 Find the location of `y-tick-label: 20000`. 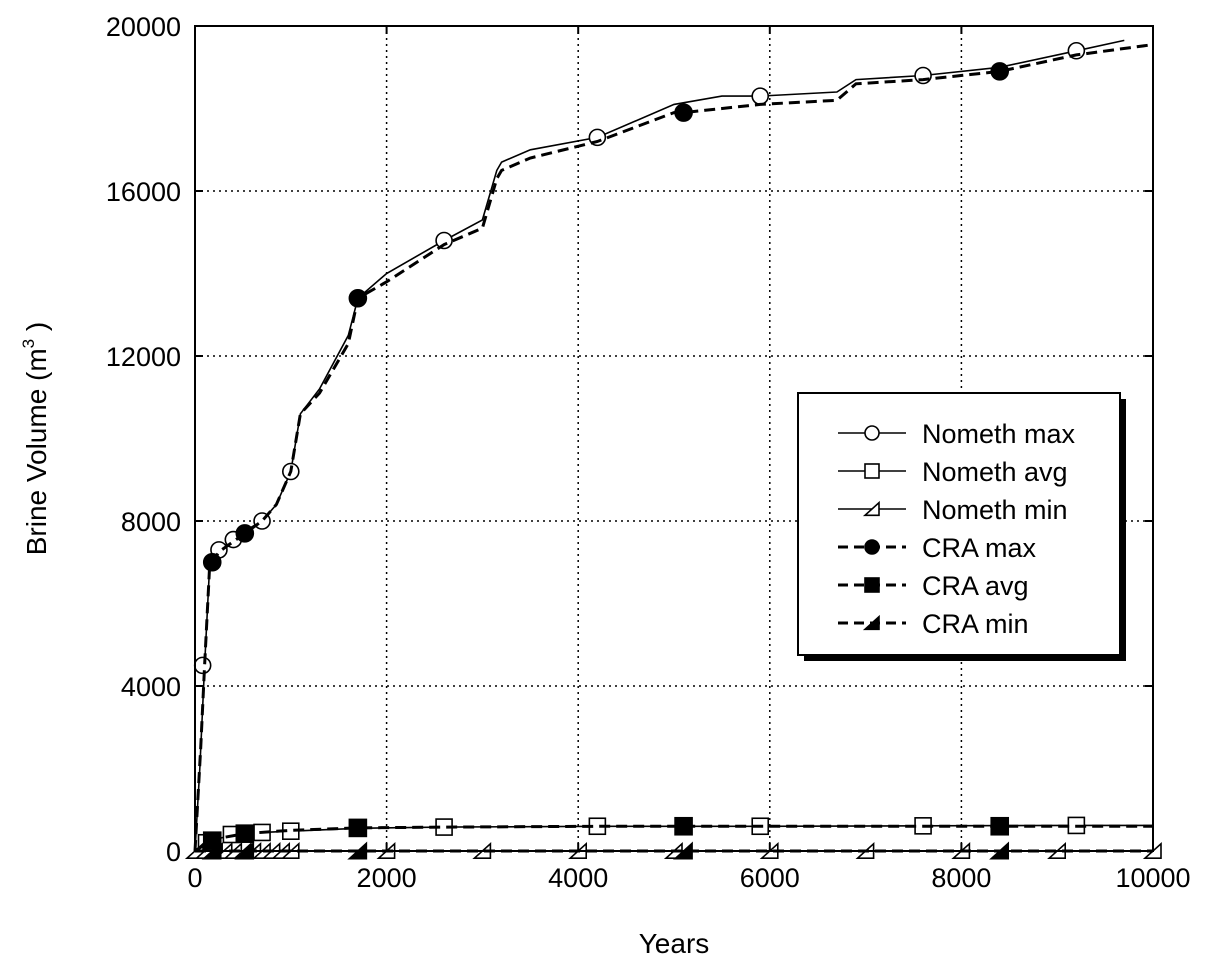

y-tick-label: 20000 is located at coordinates (143, 27).